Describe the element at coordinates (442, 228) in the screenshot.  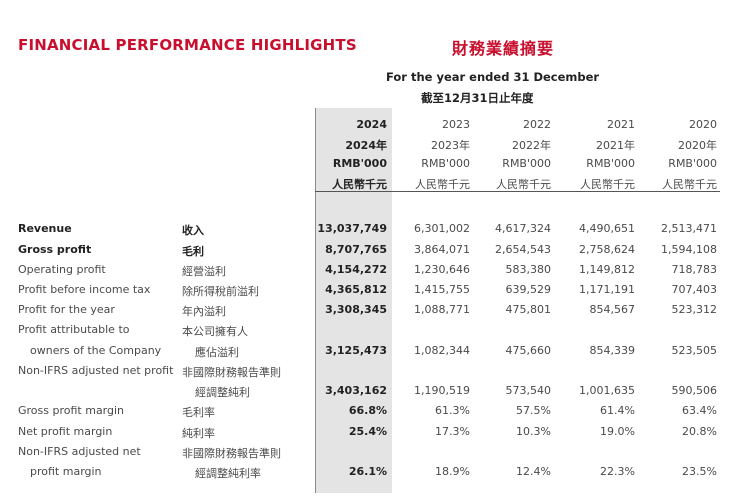
I see `row-value: 6,301,002` at that location.